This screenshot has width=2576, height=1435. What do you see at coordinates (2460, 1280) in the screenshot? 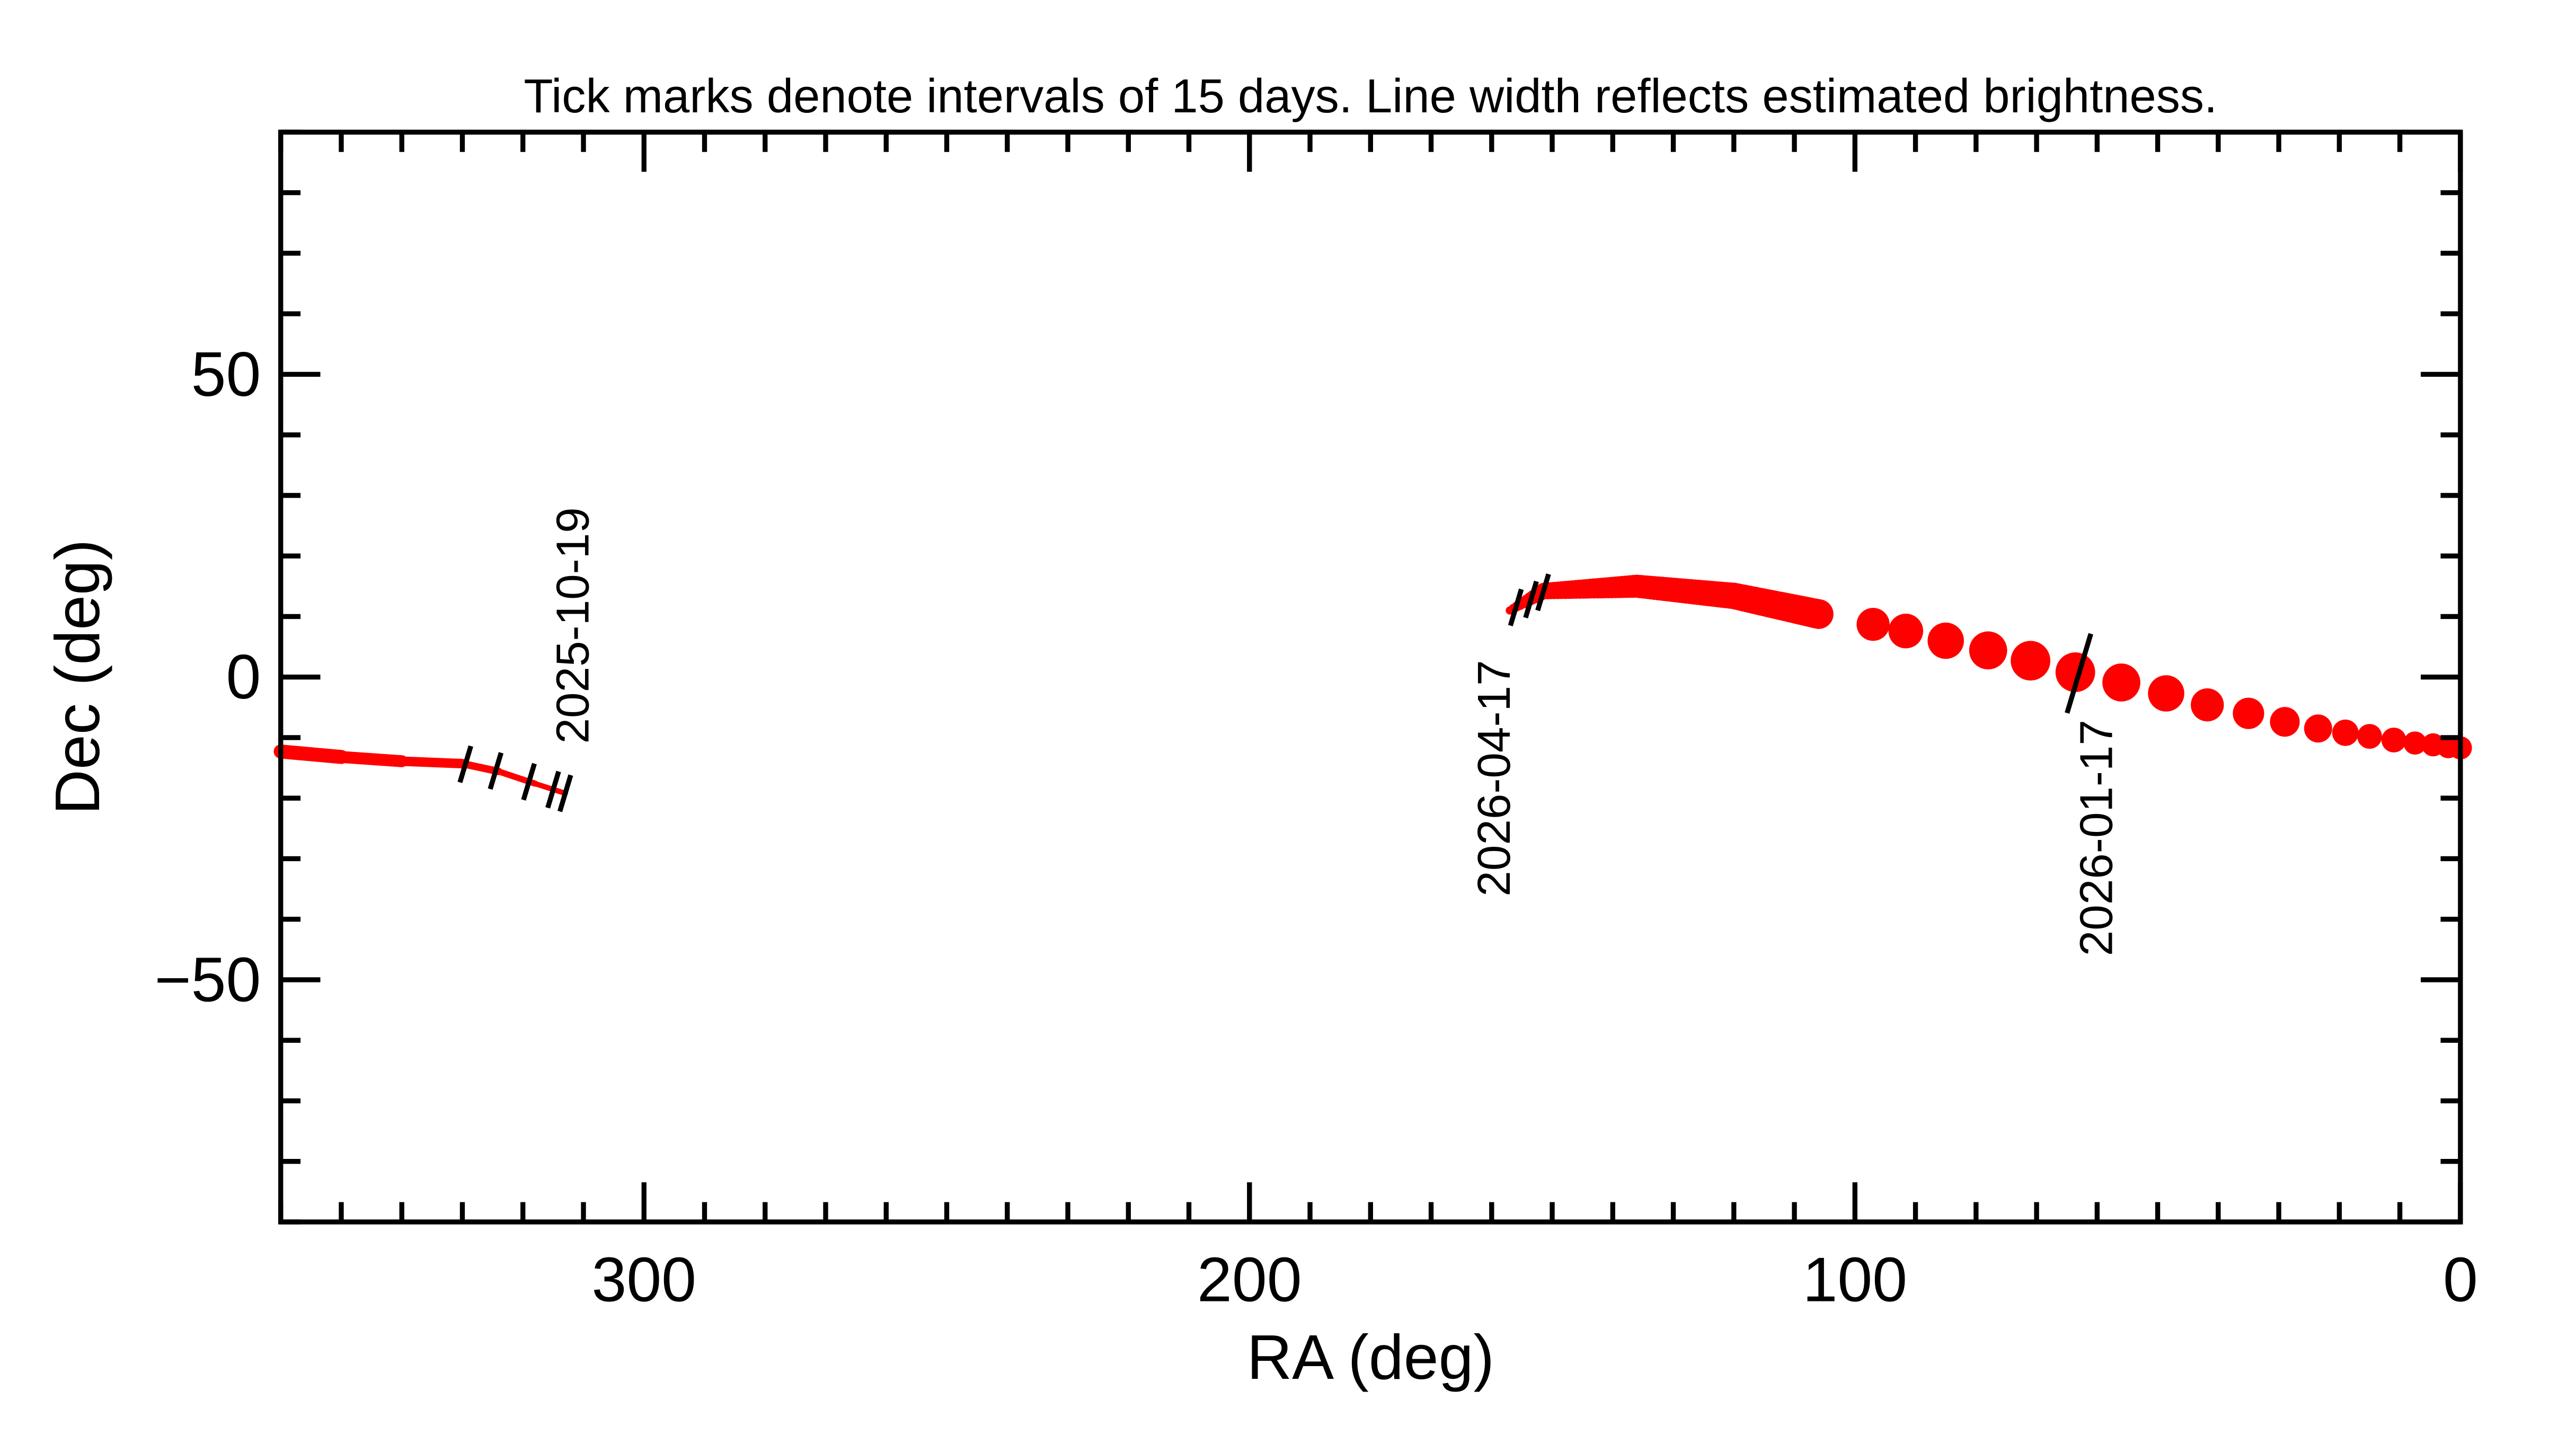
I see `x-tick-label: 0` at bounding box center [2460, 1280].